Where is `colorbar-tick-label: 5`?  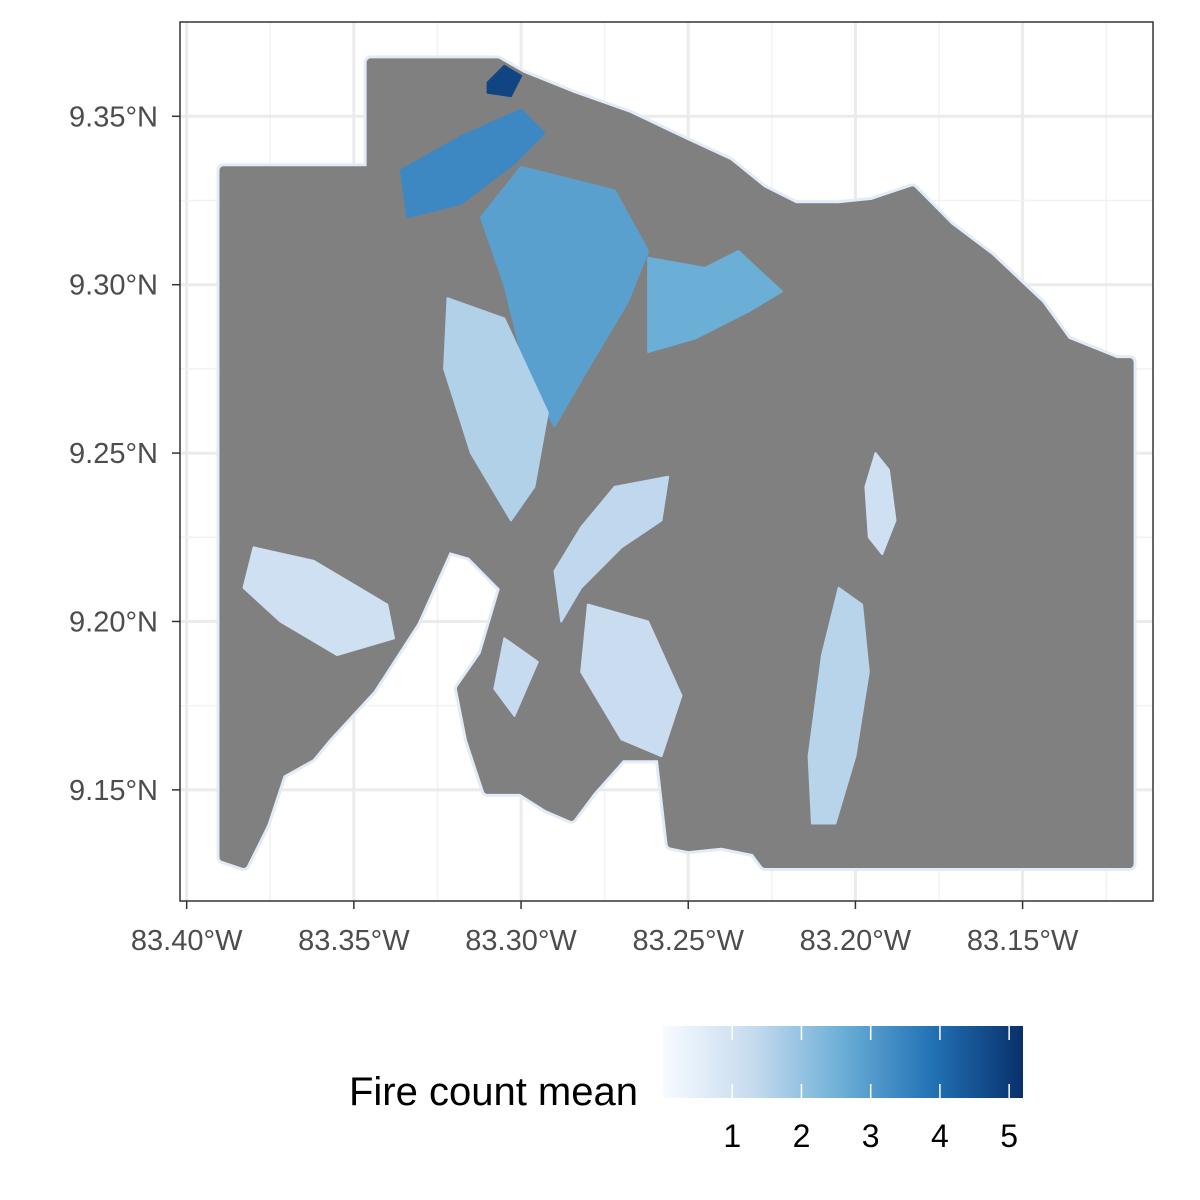 colorbar-tick-label: 5 is located at coordinates (1009, 1136).